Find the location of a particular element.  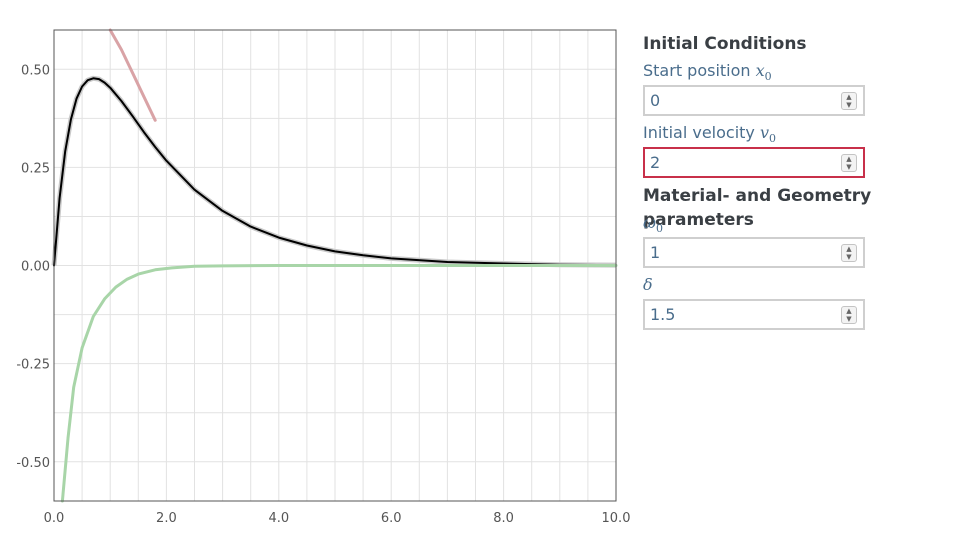

x-tick-label: 10.0 is located at coordinates (616, 518).